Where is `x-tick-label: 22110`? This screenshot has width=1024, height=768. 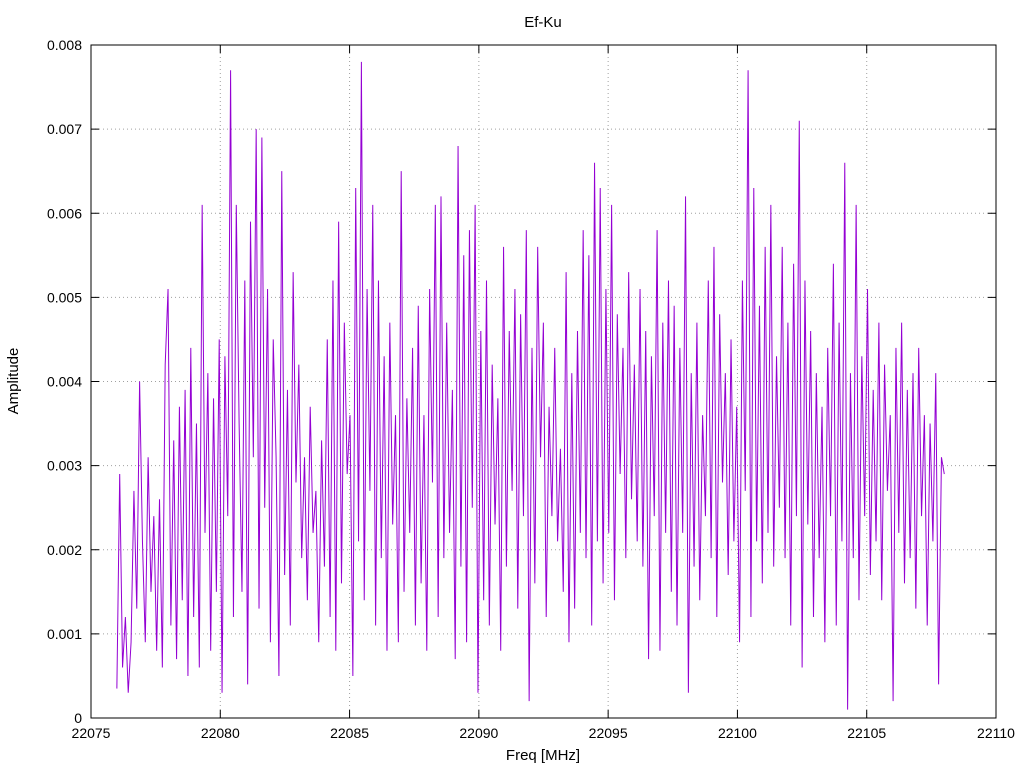
x-tick-label: 22110 is located at coordinates (996, 733).